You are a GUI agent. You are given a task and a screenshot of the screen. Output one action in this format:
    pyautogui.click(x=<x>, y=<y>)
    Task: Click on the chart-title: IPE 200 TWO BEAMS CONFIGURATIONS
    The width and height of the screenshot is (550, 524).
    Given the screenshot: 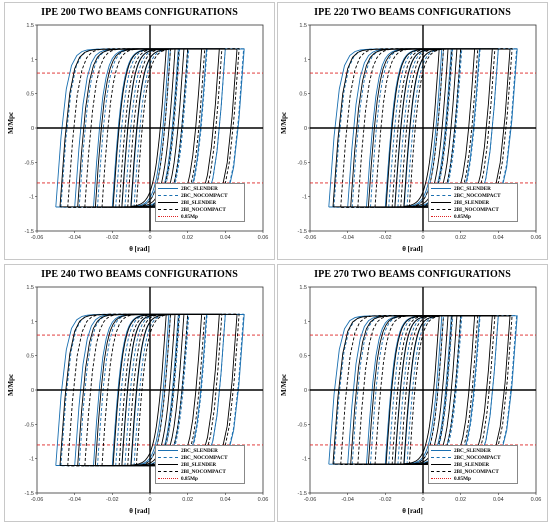 What is the action you would take?
    pyautogui.click(x=139, y=12)
    